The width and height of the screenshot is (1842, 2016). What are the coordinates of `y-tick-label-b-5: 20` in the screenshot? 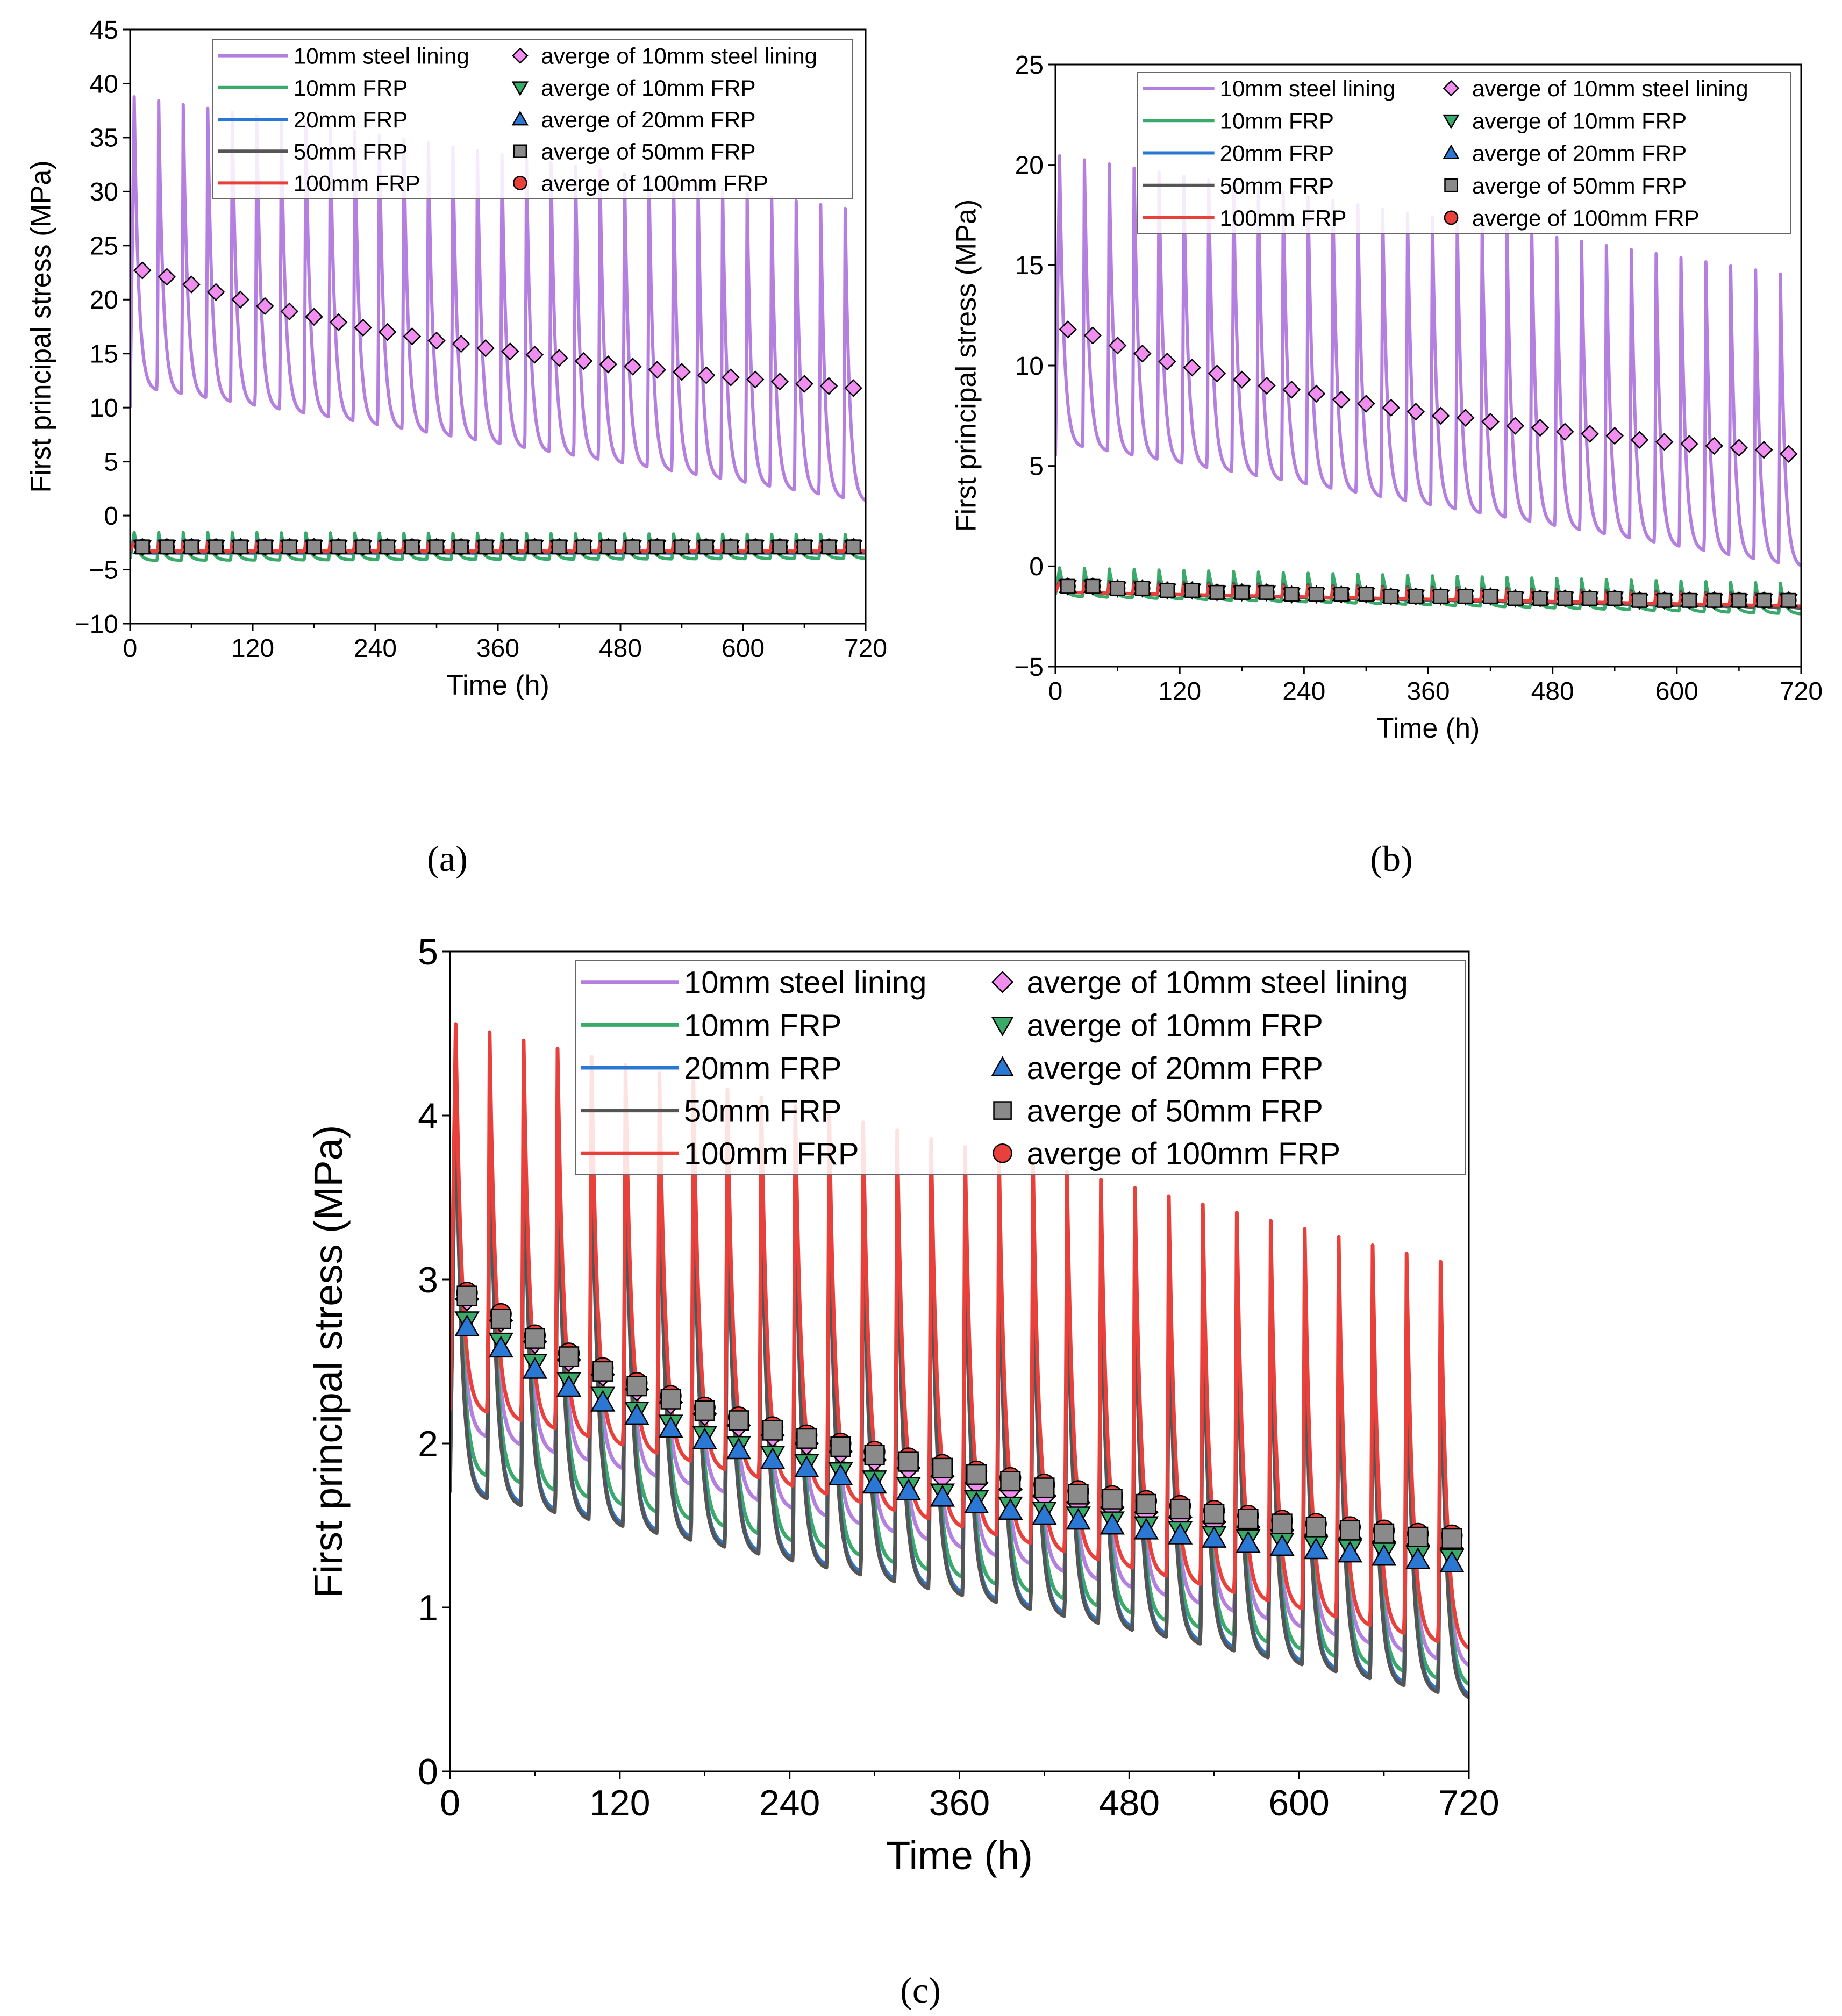 It's located at (1029, 165).